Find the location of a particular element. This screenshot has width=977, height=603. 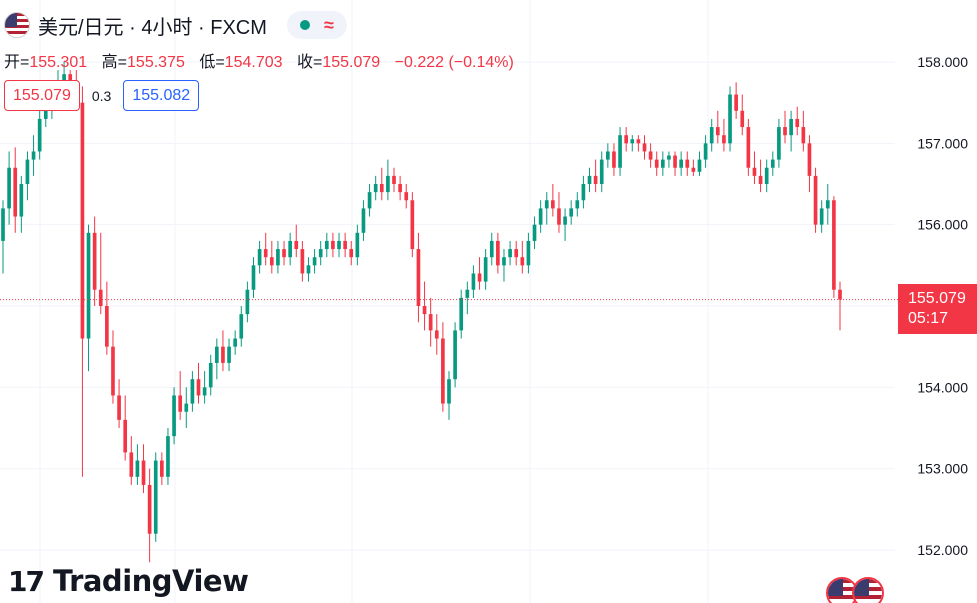

symbol-title-row: 美元/日元 · 4小时 · FXCM ≈ is located at coordinates (175, 25).